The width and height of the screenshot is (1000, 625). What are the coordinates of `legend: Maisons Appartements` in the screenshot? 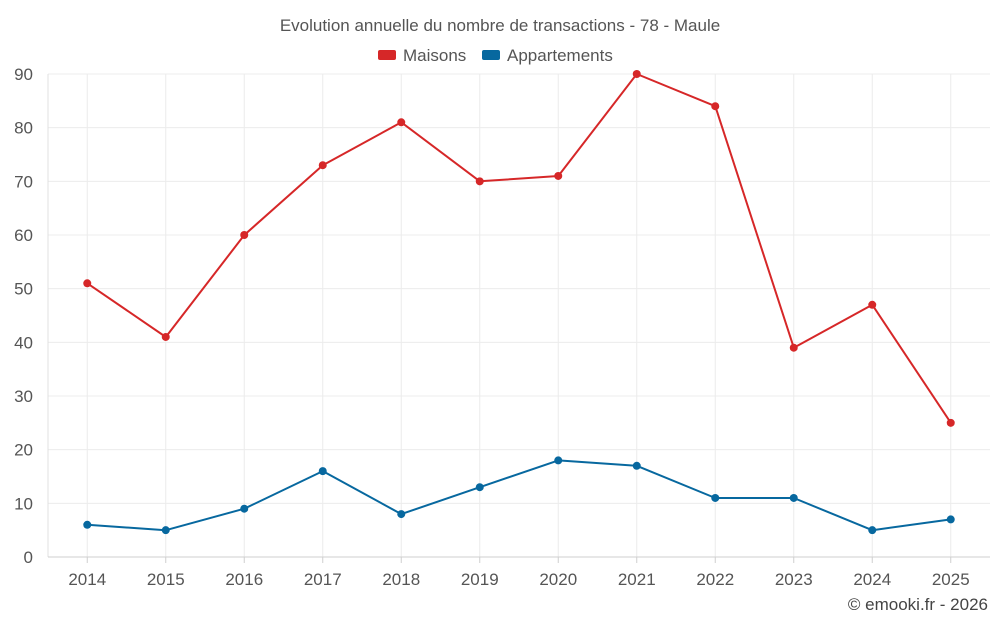 It's located at (495, 55).